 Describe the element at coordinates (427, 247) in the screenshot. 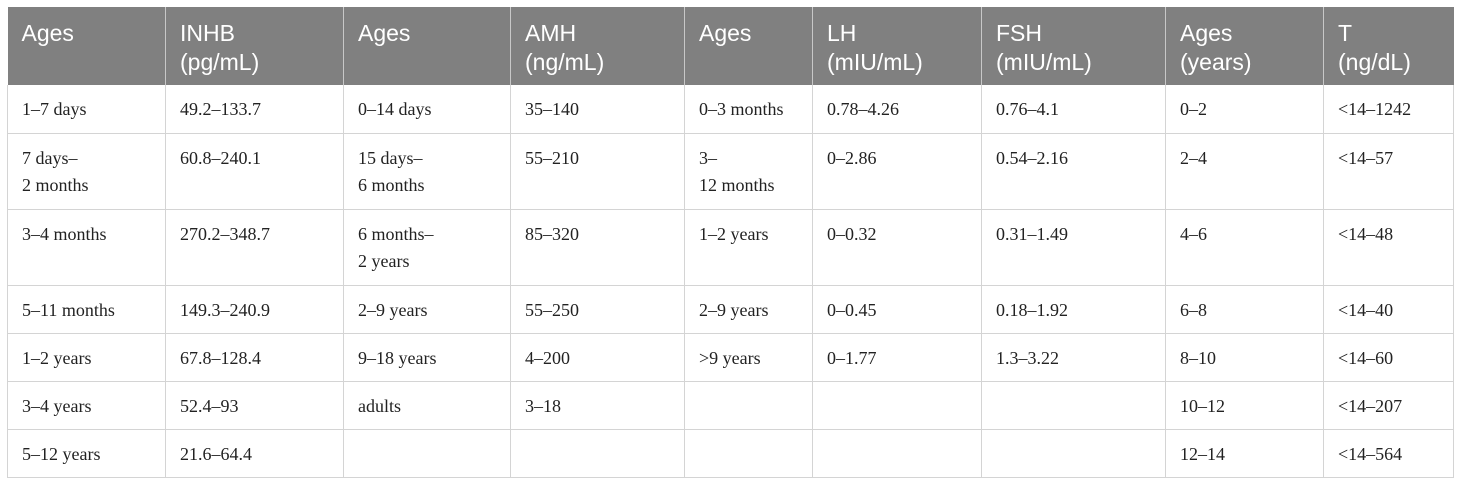

I see `table-cell: 6 months– 2 years` at that location.